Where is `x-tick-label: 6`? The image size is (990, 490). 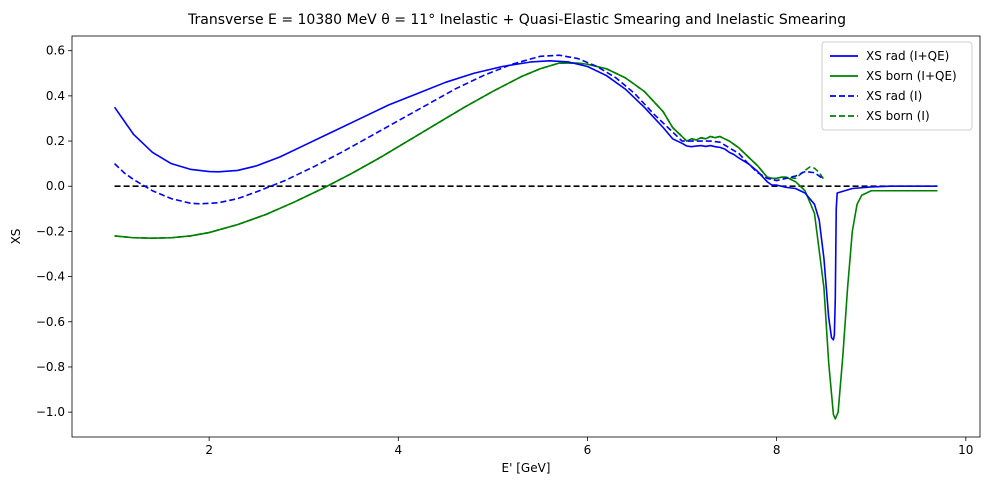
x-tick-label: 6 is located at coordinates (588, 450).